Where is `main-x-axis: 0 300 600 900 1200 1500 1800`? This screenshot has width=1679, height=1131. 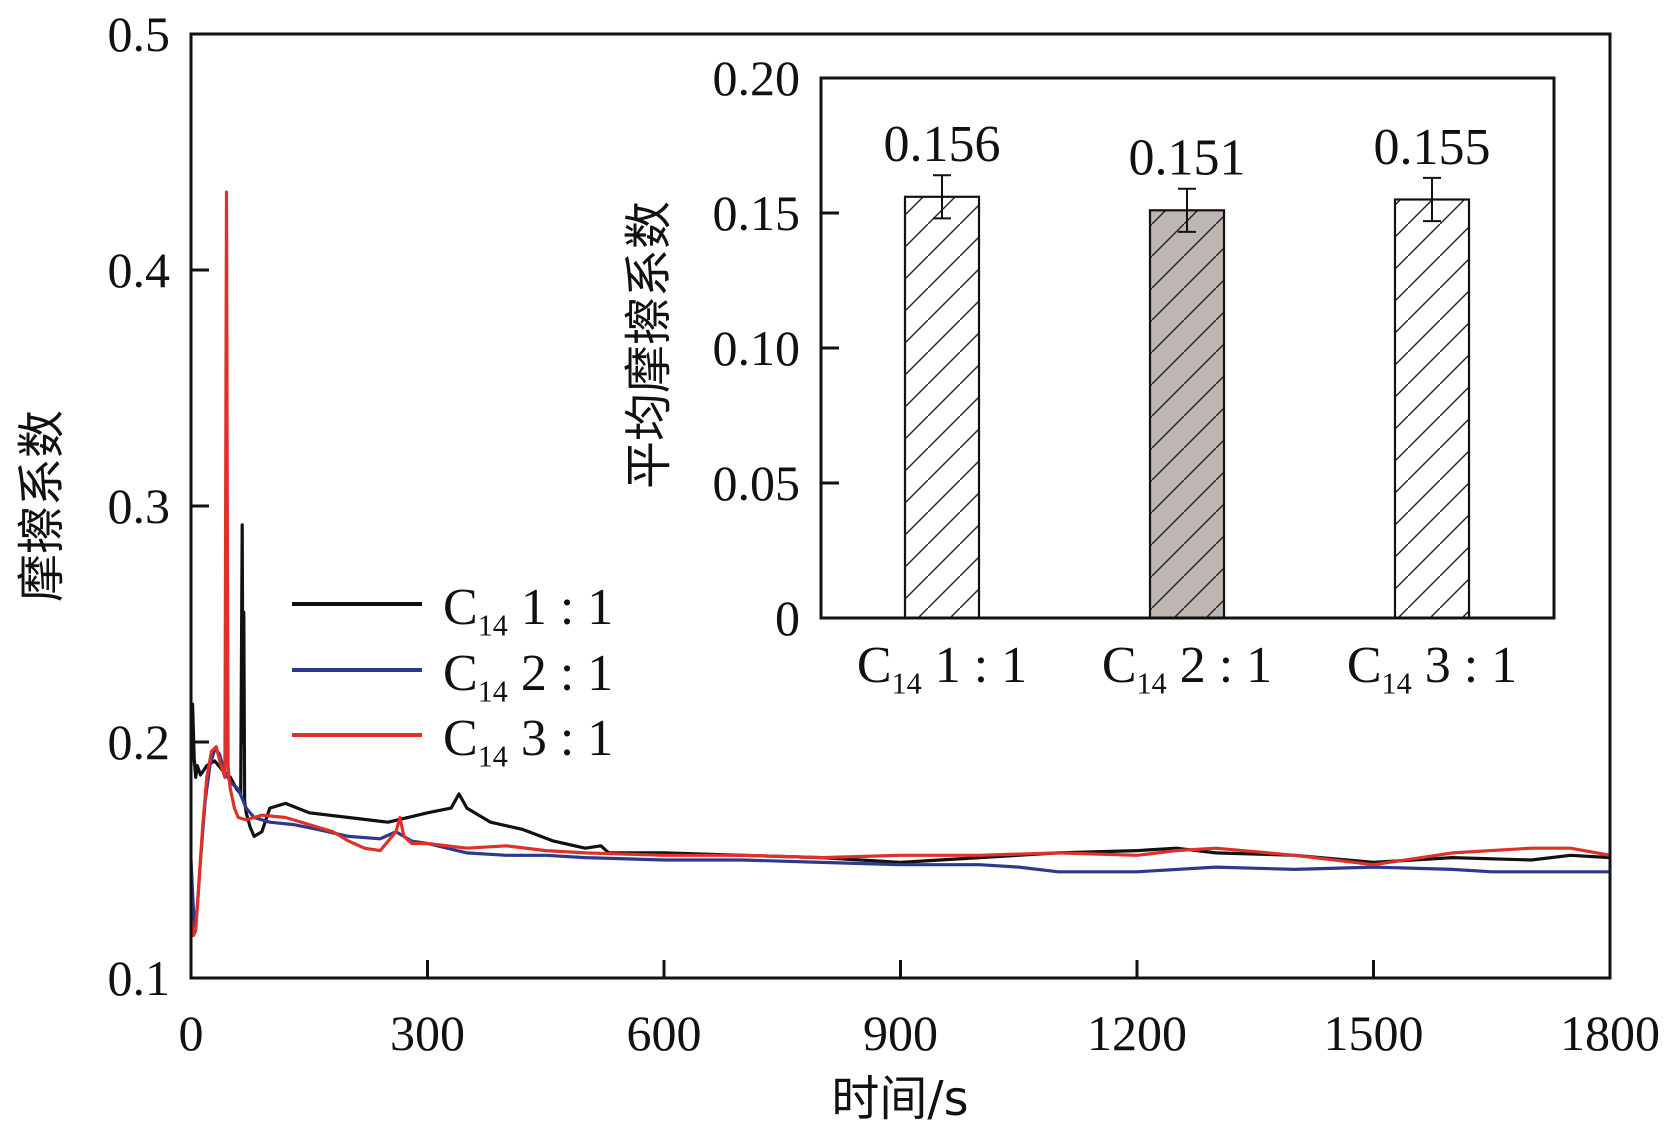 main-x-axis: 0 300 600 900 1200 1500 1800 is located at coordinates (919, 1010).